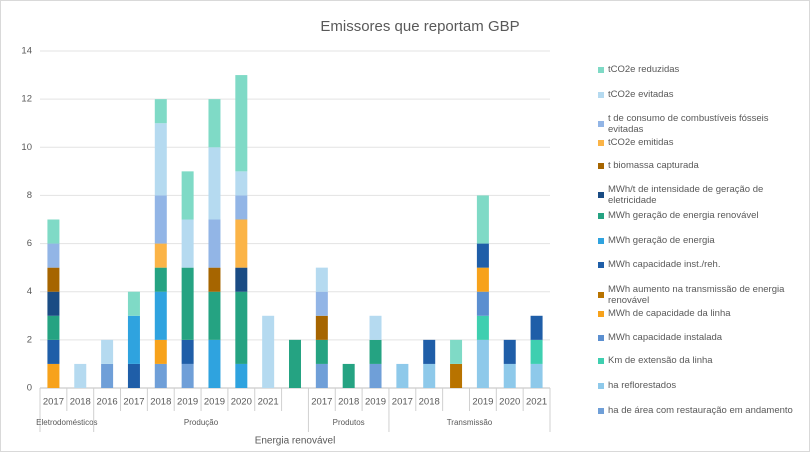 The width and height of the screenshot is (810, 452). I want to click on legend-label: tCO2e emitidas, so click(641, 142).